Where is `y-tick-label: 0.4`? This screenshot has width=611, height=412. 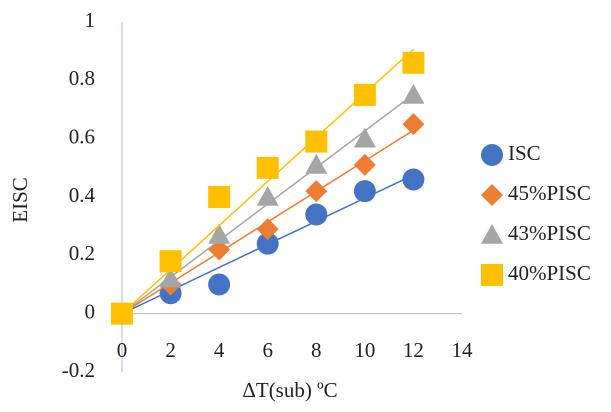
y-tick-label: 0.4 is located at coordinates (82, 195).